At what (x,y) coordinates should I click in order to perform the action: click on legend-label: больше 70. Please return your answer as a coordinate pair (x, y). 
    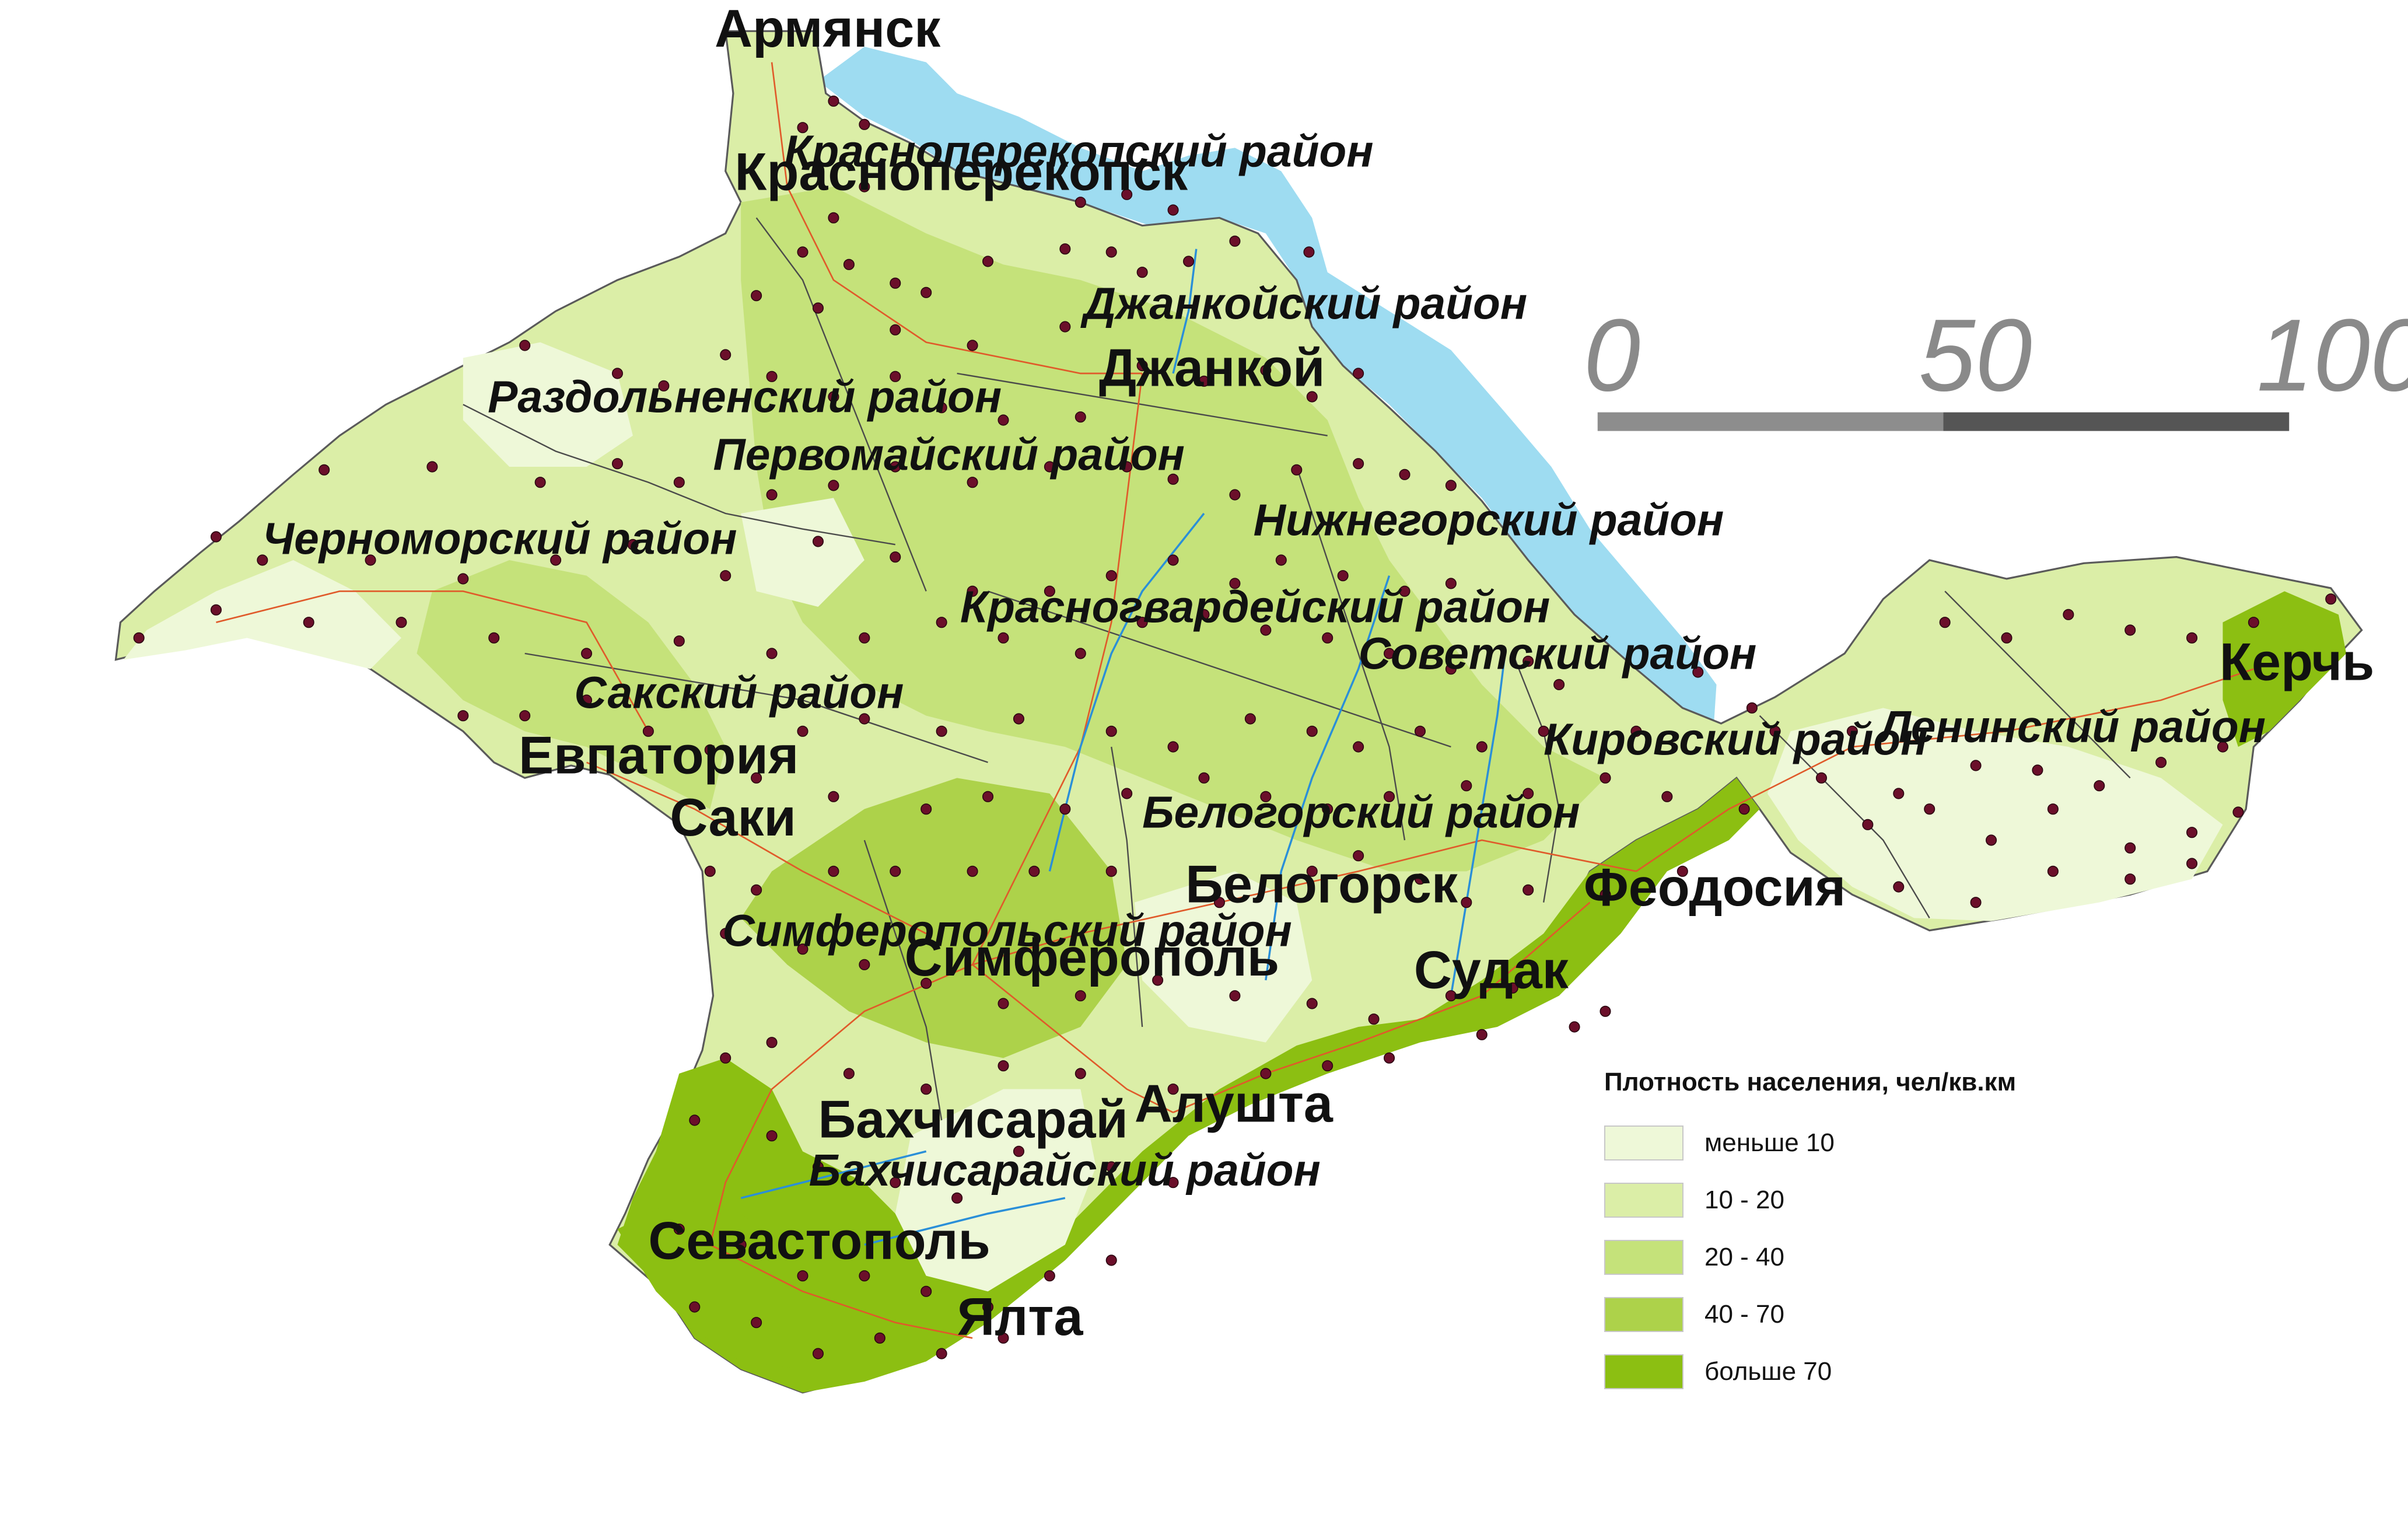
    Looking at the image, I should click on (1768, 1371).